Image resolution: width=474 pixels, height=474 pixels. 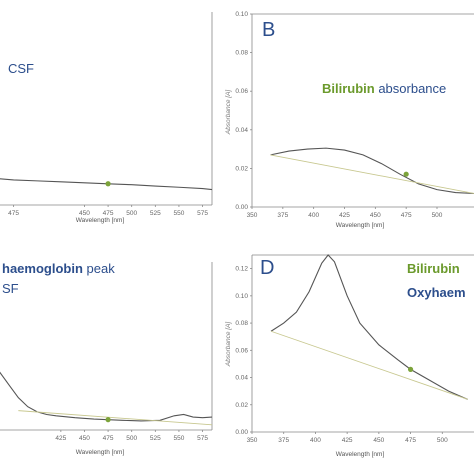 I want to click on annotation-span: CSF, so click(x=21, y=68).